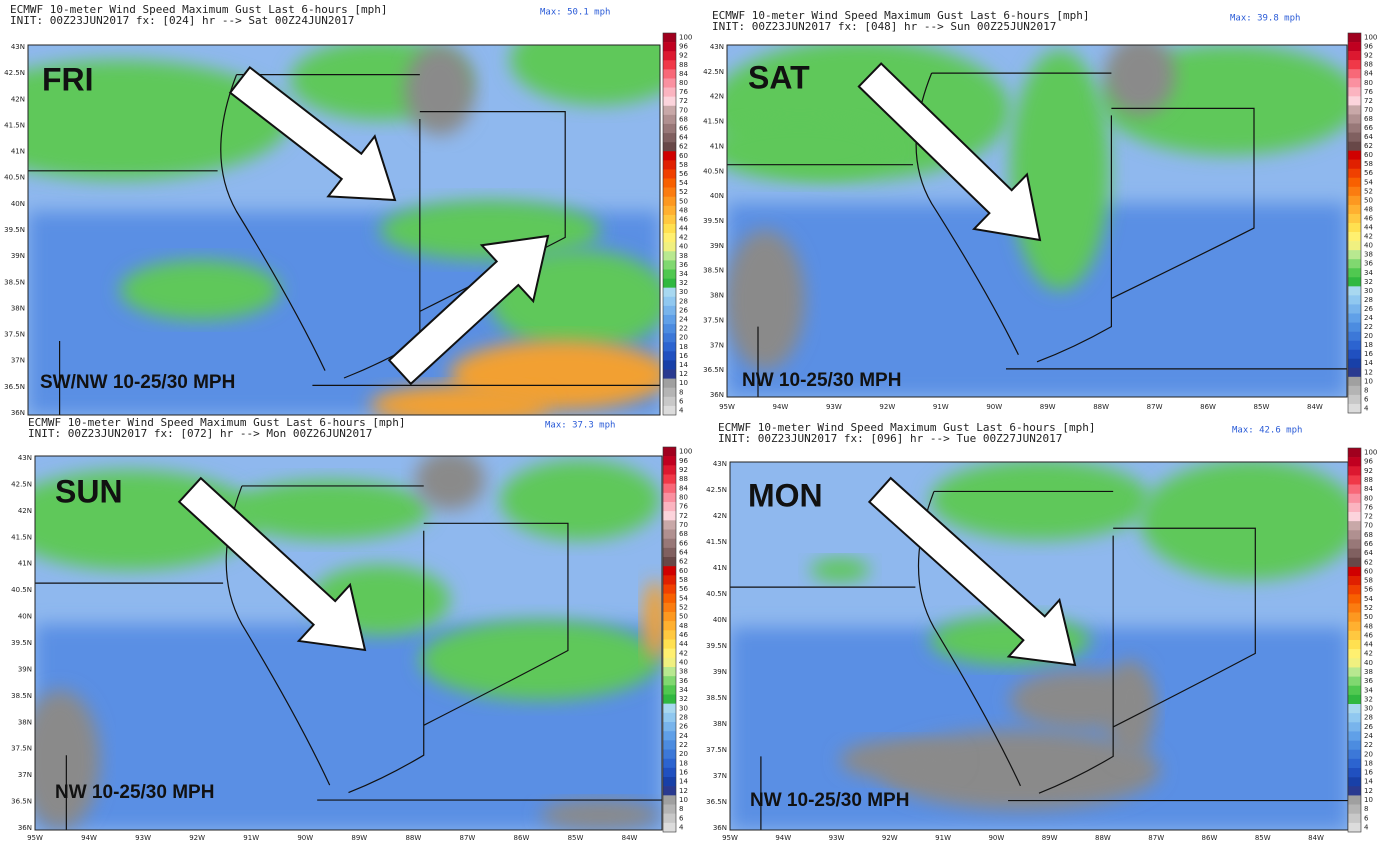 This screenshot has height=844, width=1390. Describe the element at coordinates (683, 47) in the screenshot. I see `colorbar-label: 96` at that location.